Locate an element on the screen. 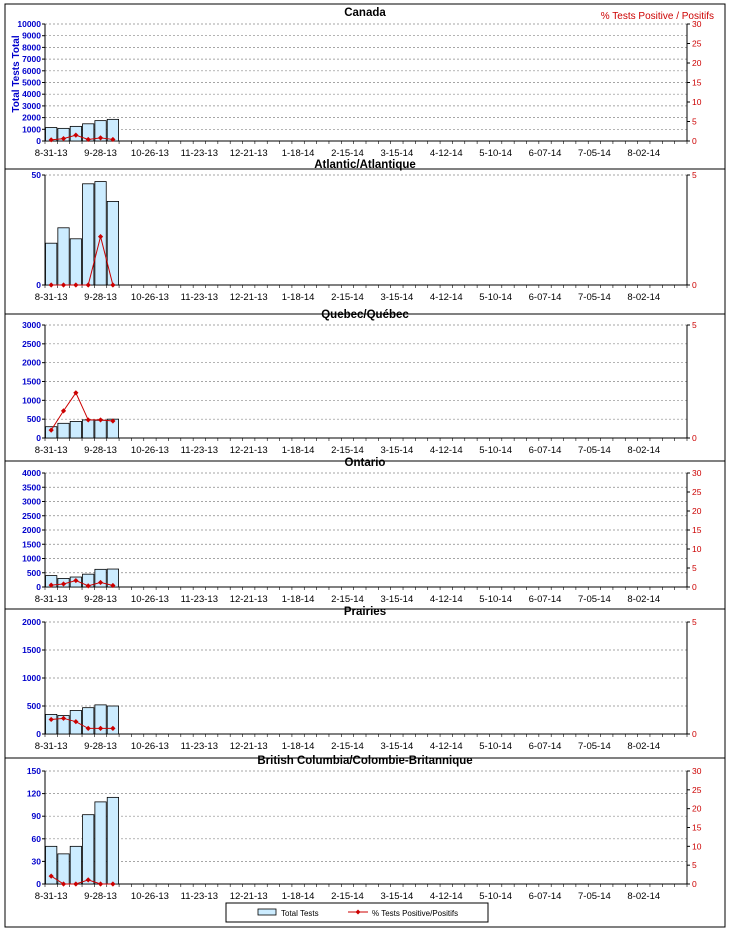  y-tick-label: 60 is located at coordinates (37, 839).